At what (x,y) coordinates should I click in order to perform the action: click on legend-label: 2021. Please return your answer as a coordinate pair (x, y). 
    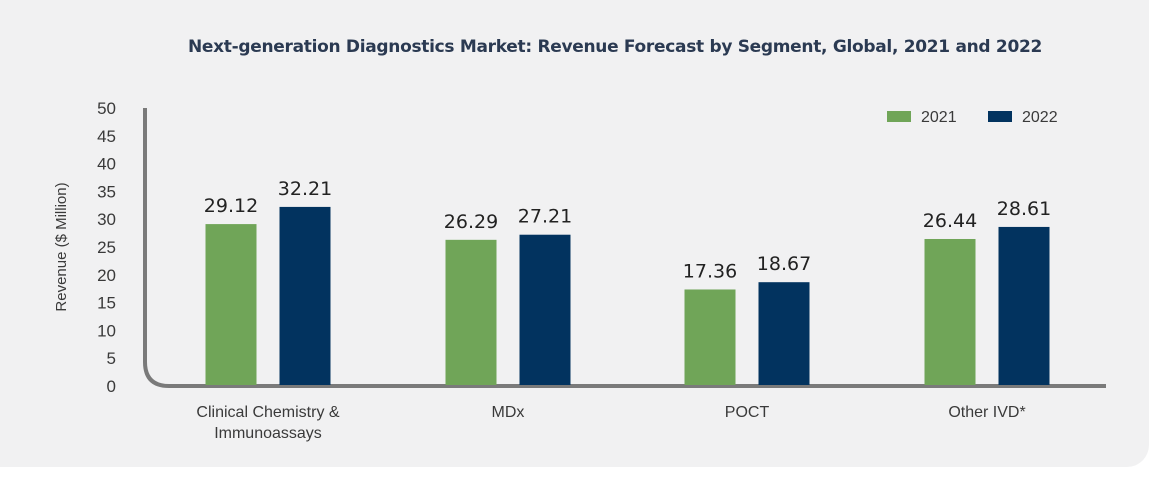
    Looking at the image, I should click on (939, 117).